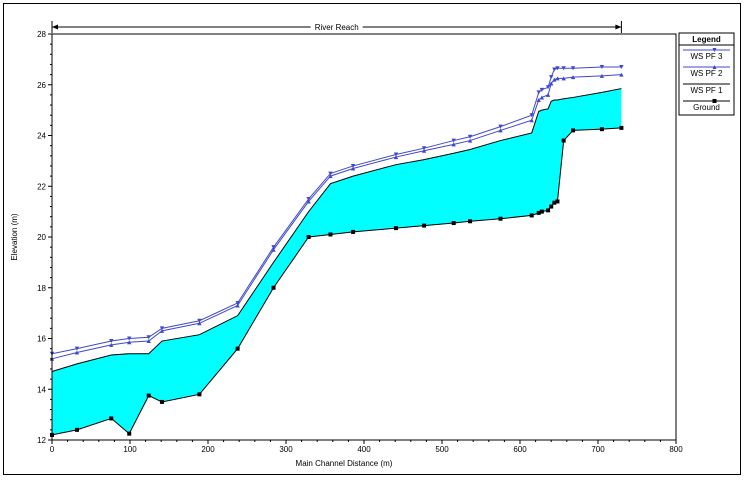  I want to click on legend-title: Legend, so click(706, 39).